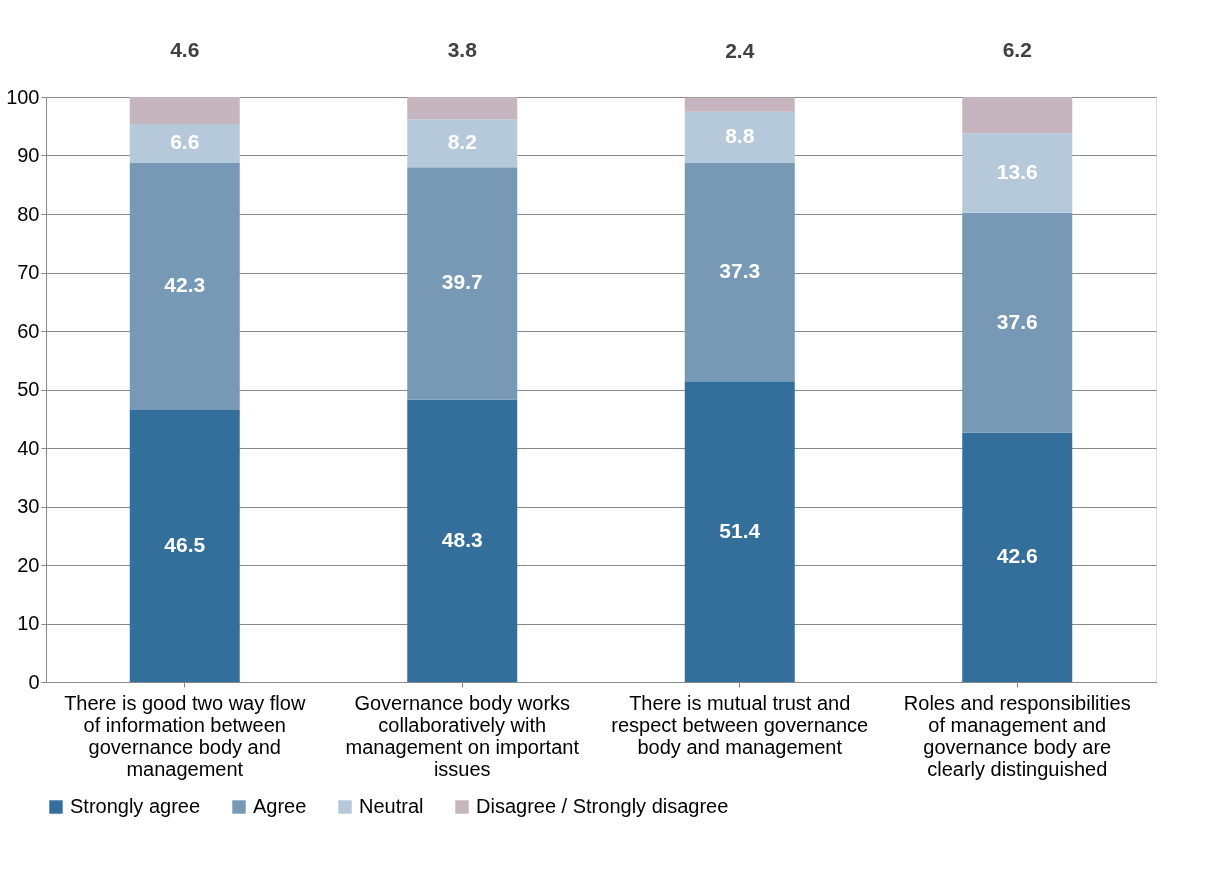 This screenshot has height=892, width=1209. I want to click on data-label: 37.3, so click(740, 271).